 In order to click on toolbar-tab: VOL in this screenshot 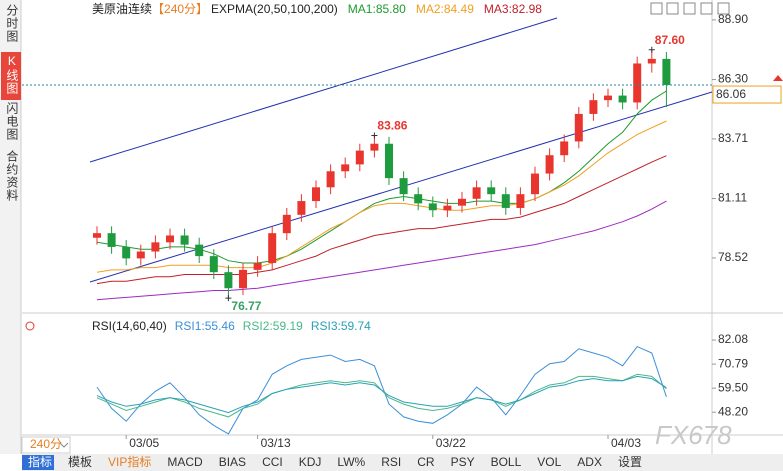, I will do `click(549, 462)`.